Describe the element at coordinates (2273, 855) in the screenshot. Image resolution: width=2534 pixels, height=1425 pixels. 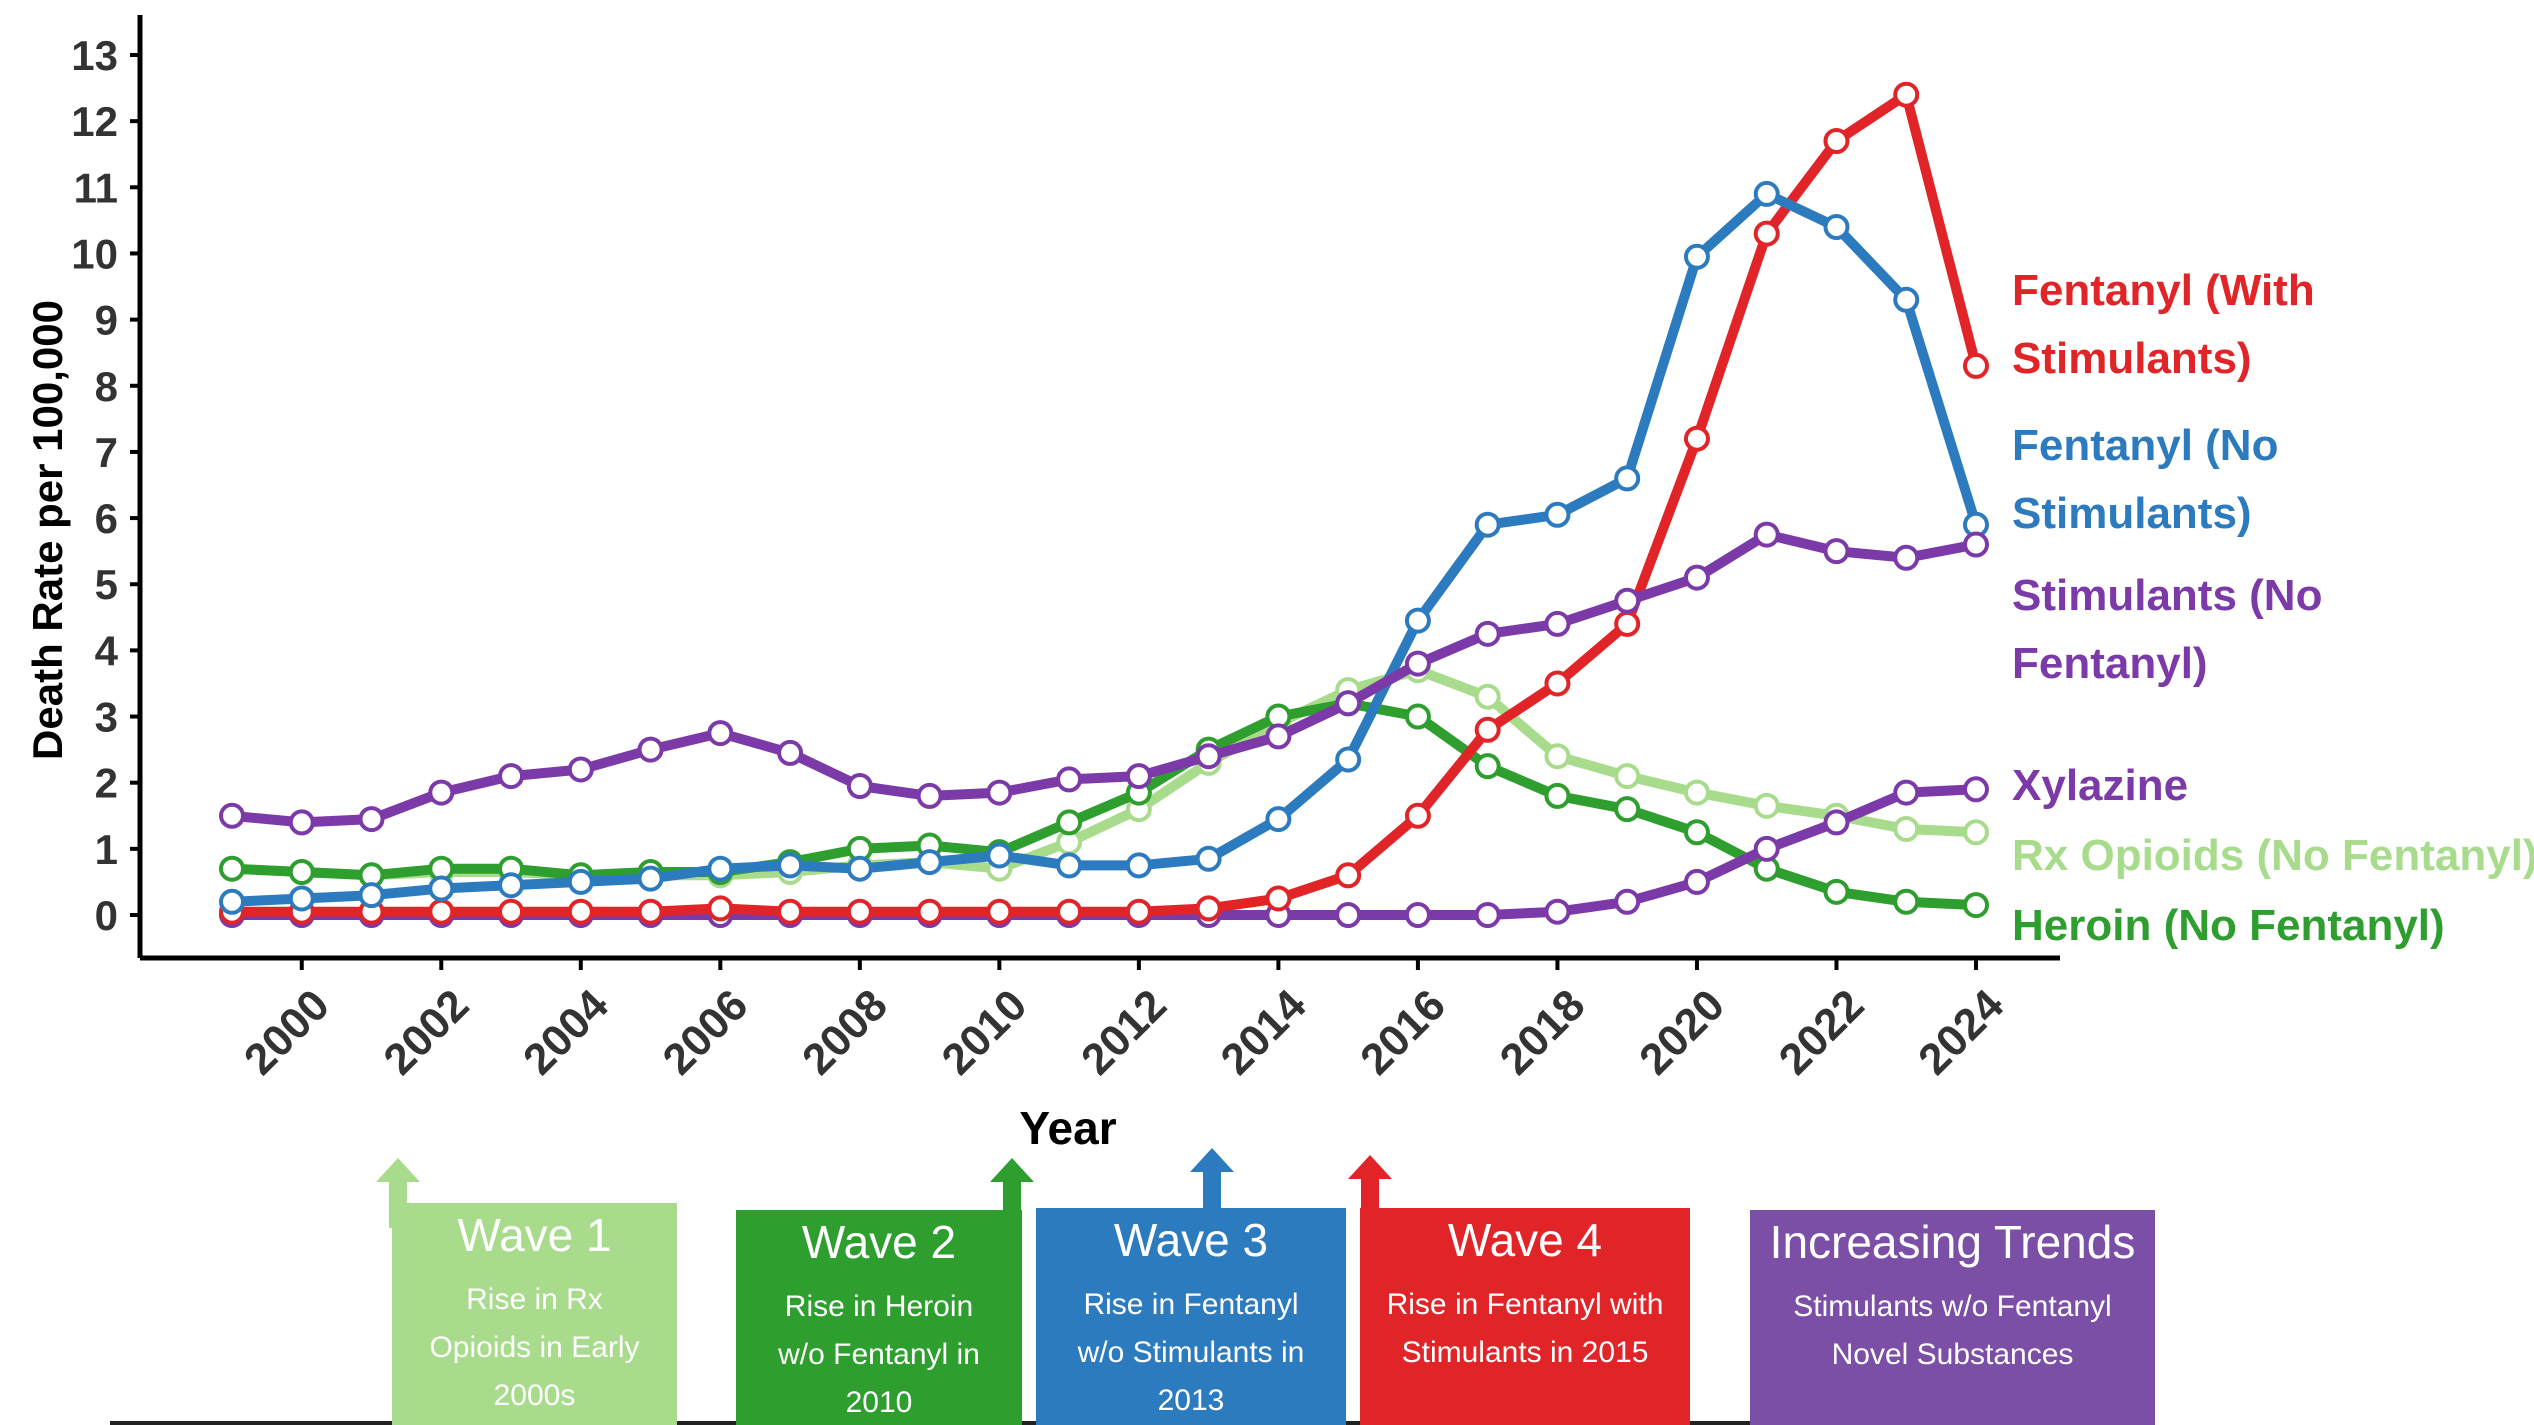
I see `series-label: Rx Opioids (No Fentanyl)` at that location.